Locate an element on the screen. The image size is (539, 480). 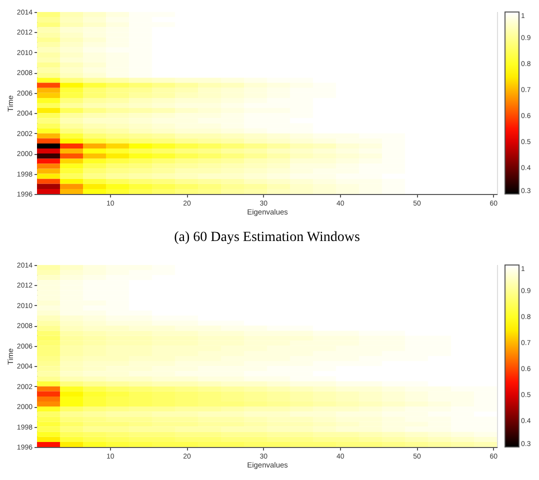
text: (a) 60 Days Estimation Windows is located at coordinates (267, 237).